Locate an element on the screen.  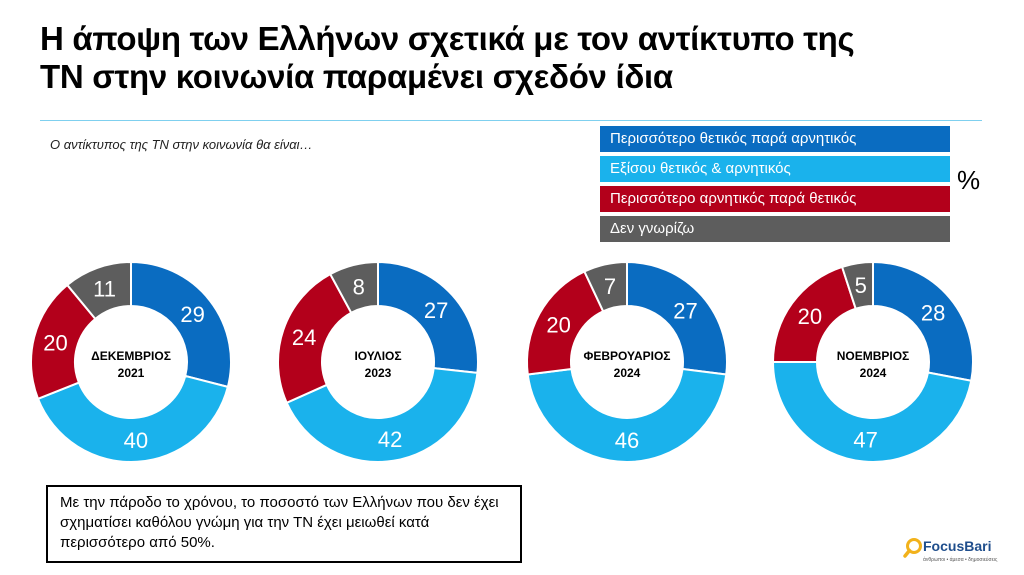
legend-item-dont-know: Δεν γνωρίζω is located at coordinates (775, 229).